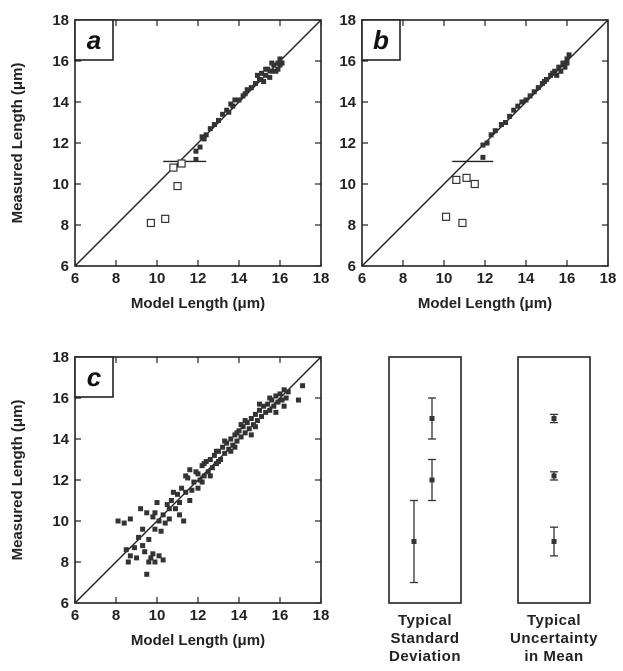 The height and width of the screenshot is (671, 623). I want to click on caption-line: Standard, so click(424, 638).